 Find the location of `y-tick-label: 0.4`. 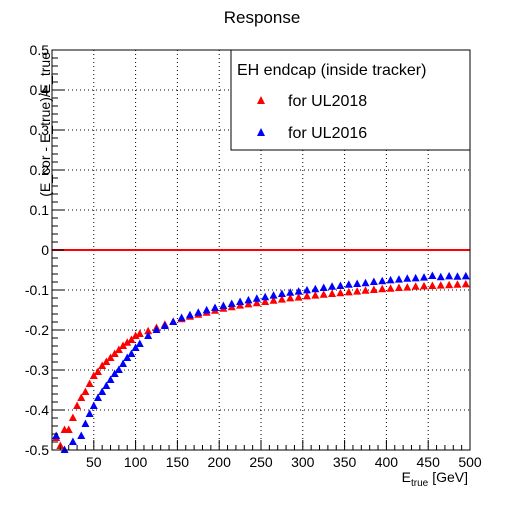

y-tick-label: 0.4 is located at coordinates (40, 90).